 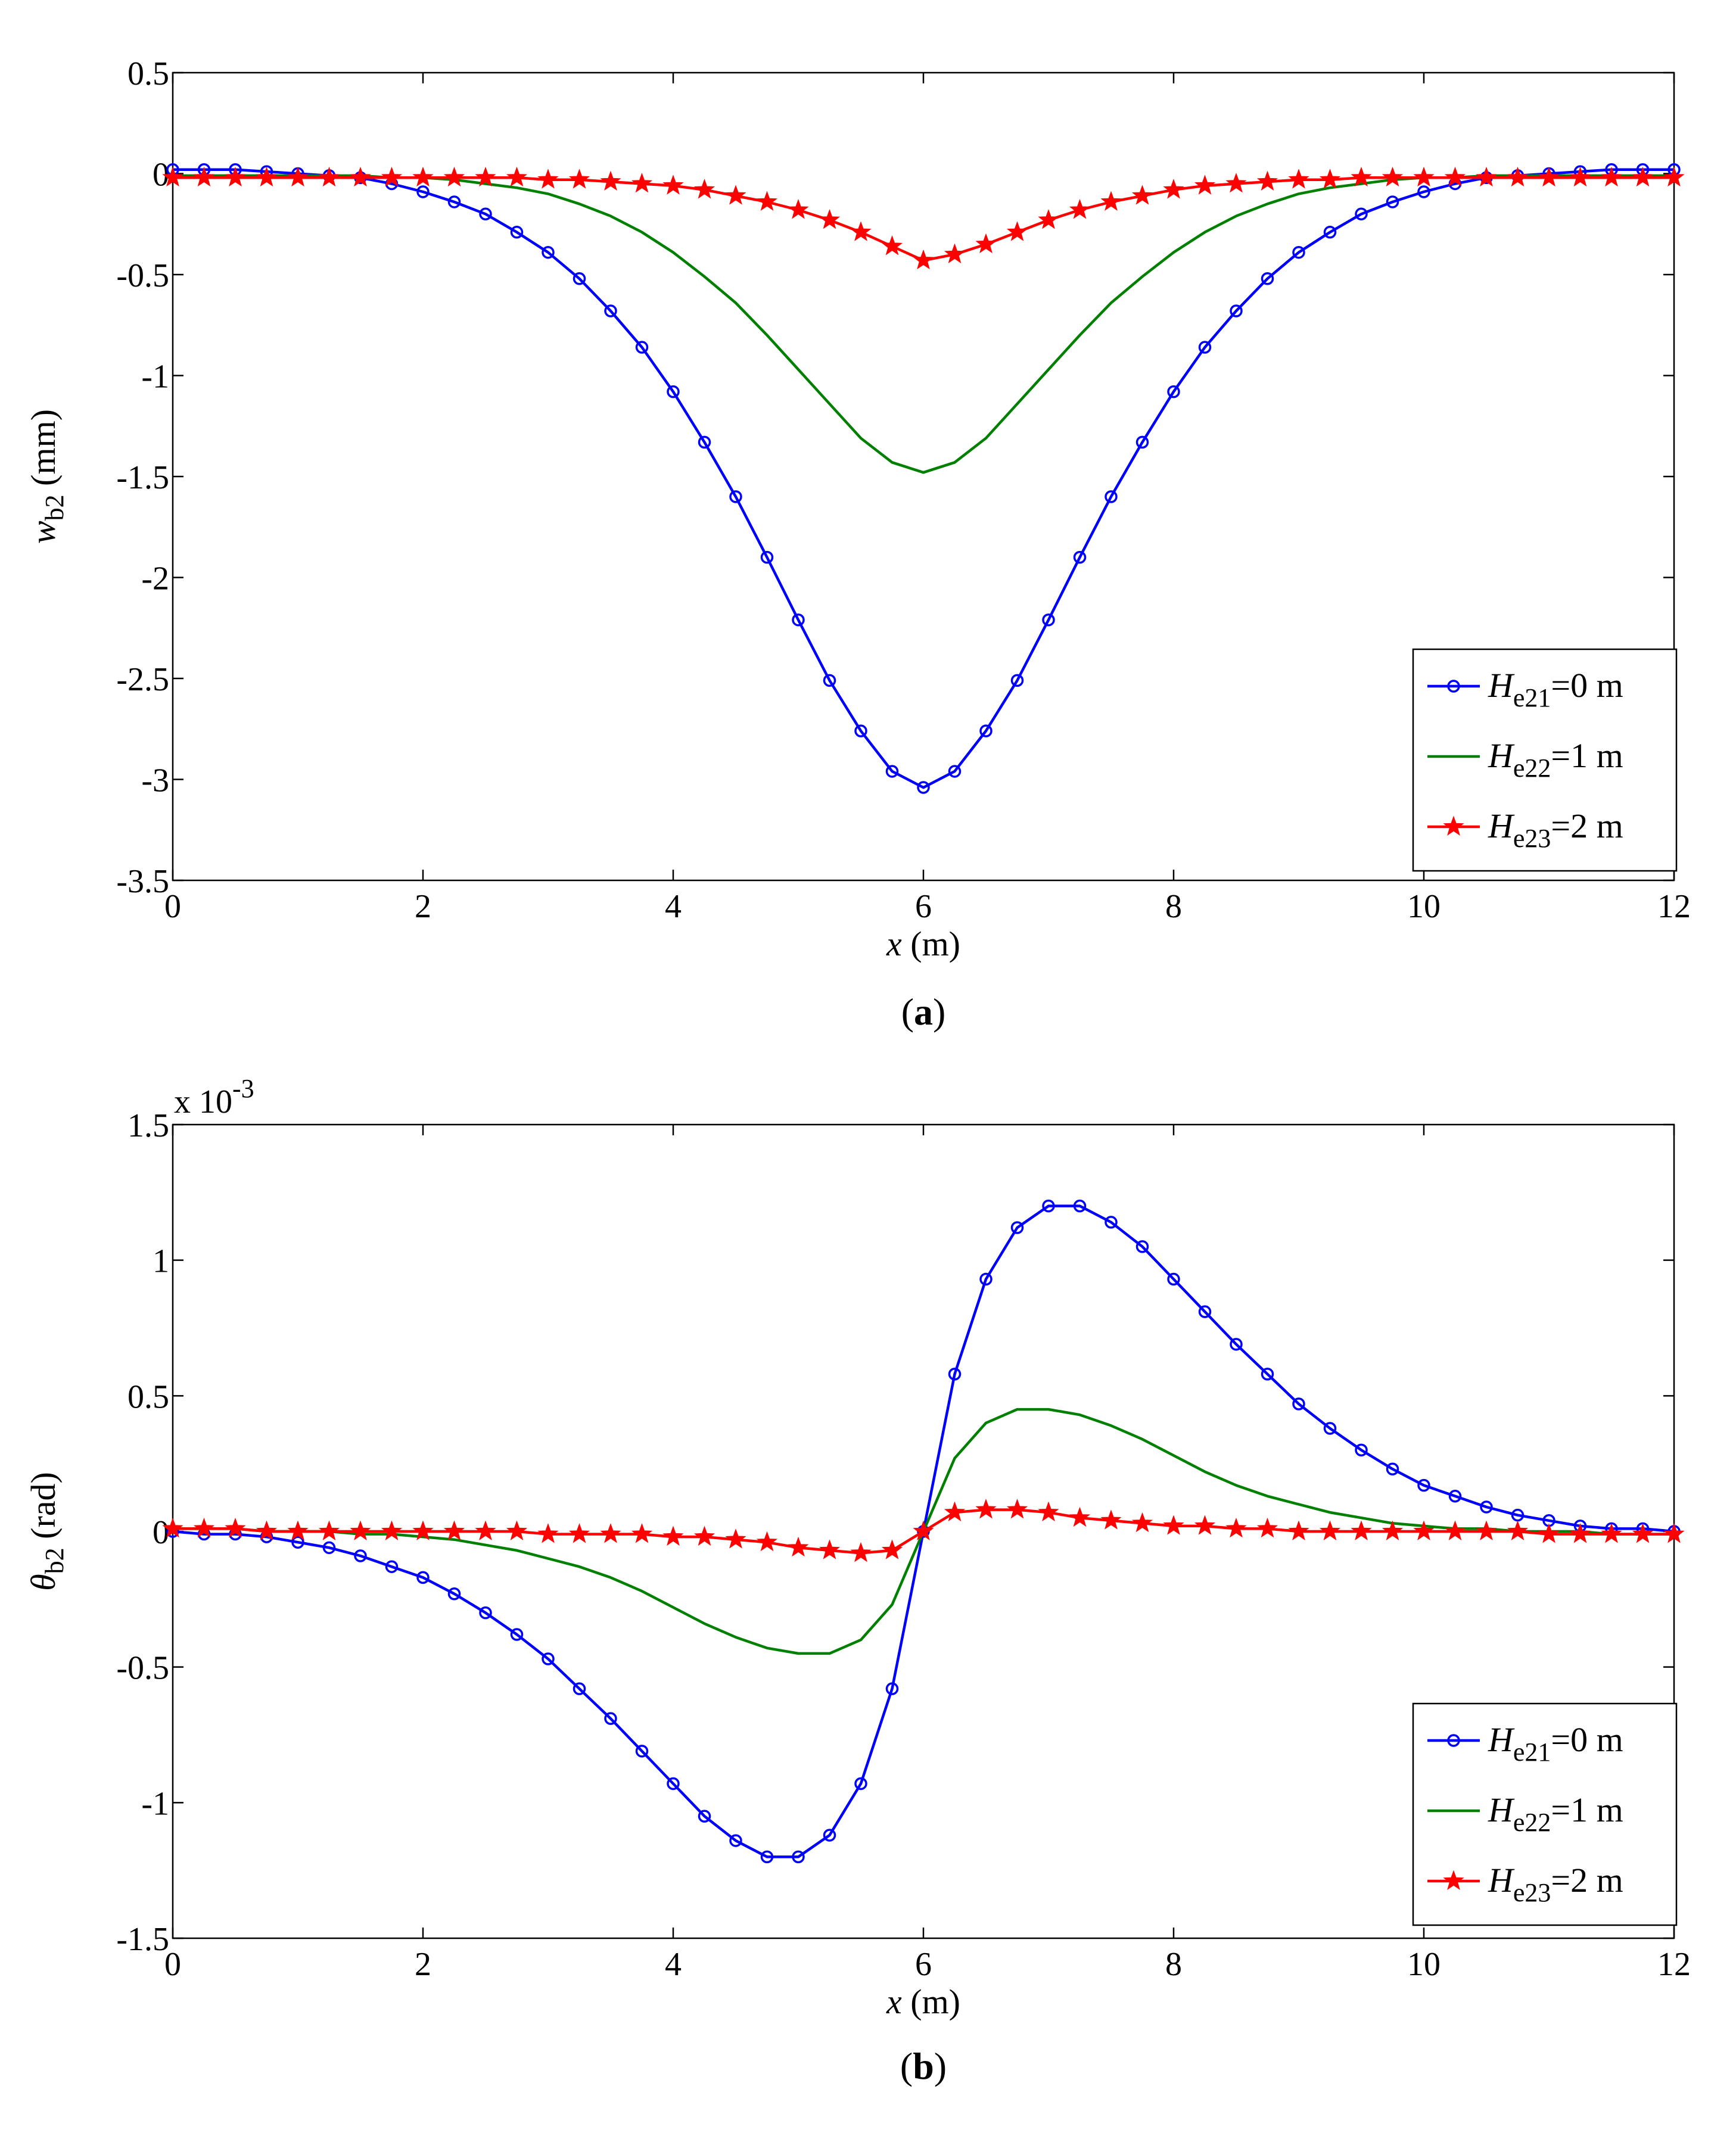 I want to click on y-tick-label: -2, so click(x=155, y=579).